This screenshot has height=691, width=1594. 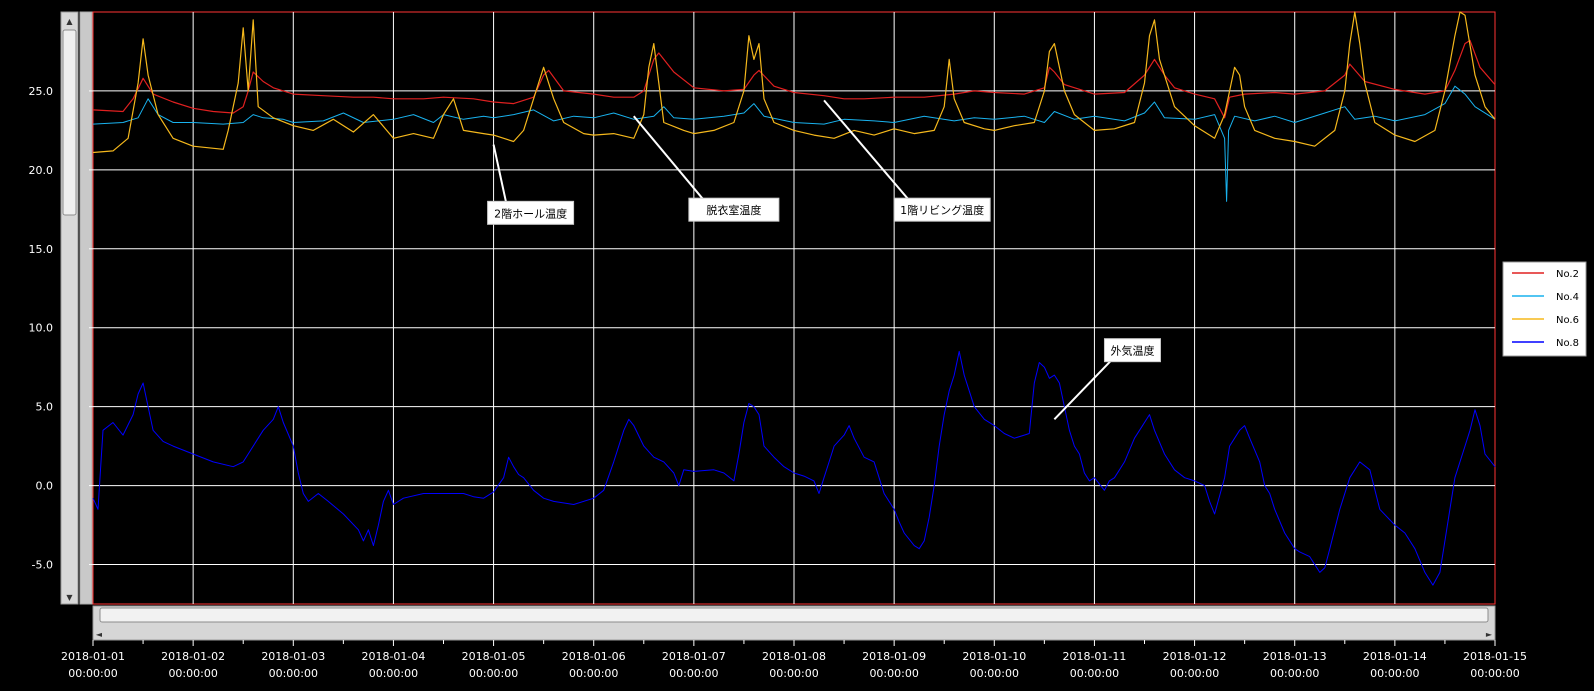 I want to click on x-tick-label-date: 2018-01-08, so click(x=794, y=656).